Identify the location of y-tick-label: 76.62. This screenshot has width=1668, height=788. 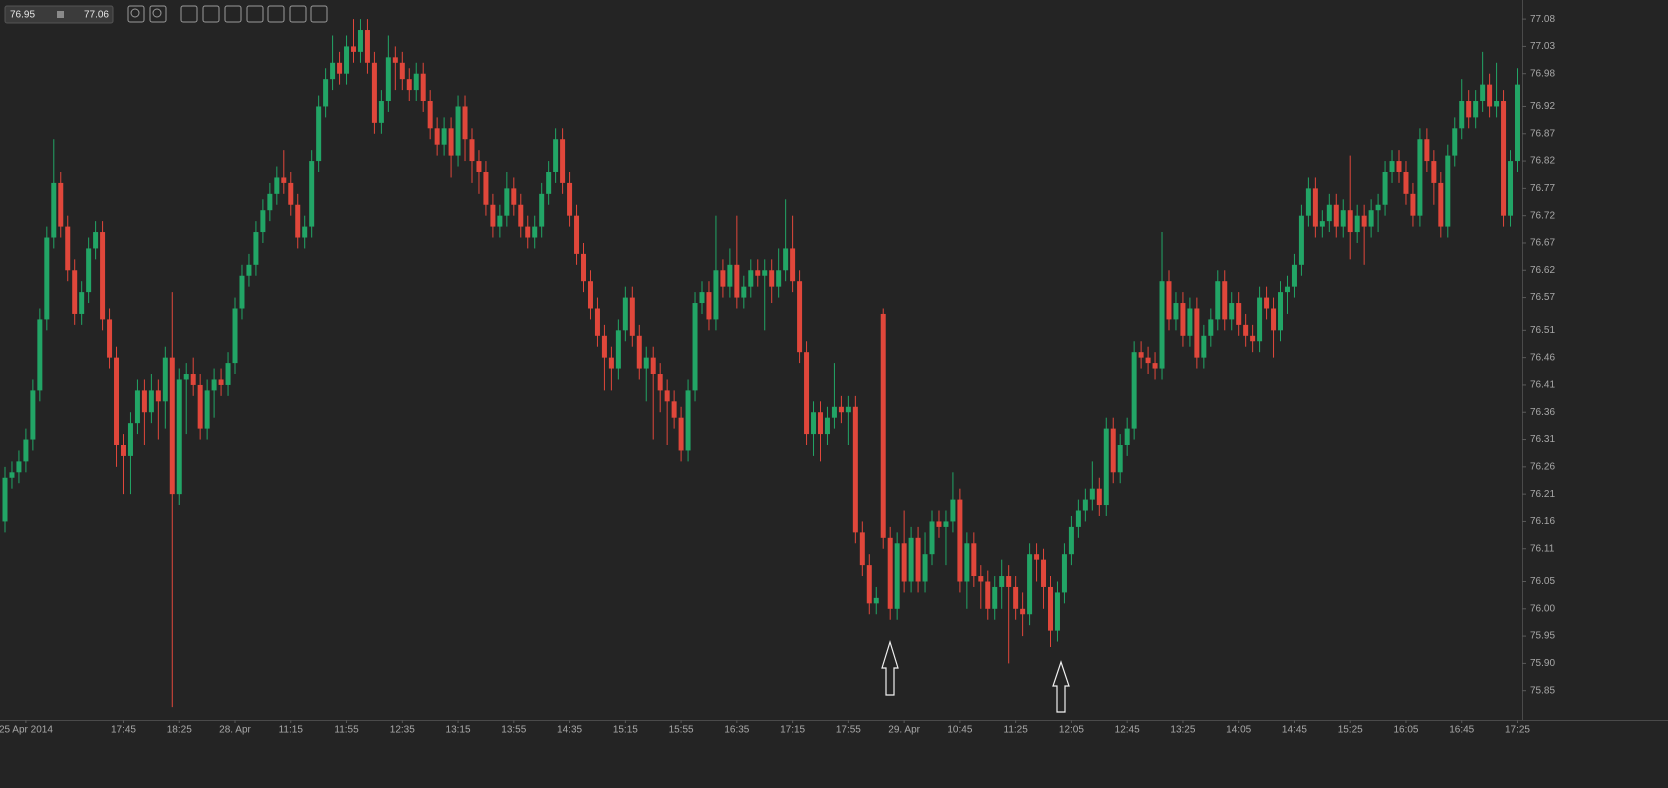
(1542, 270).